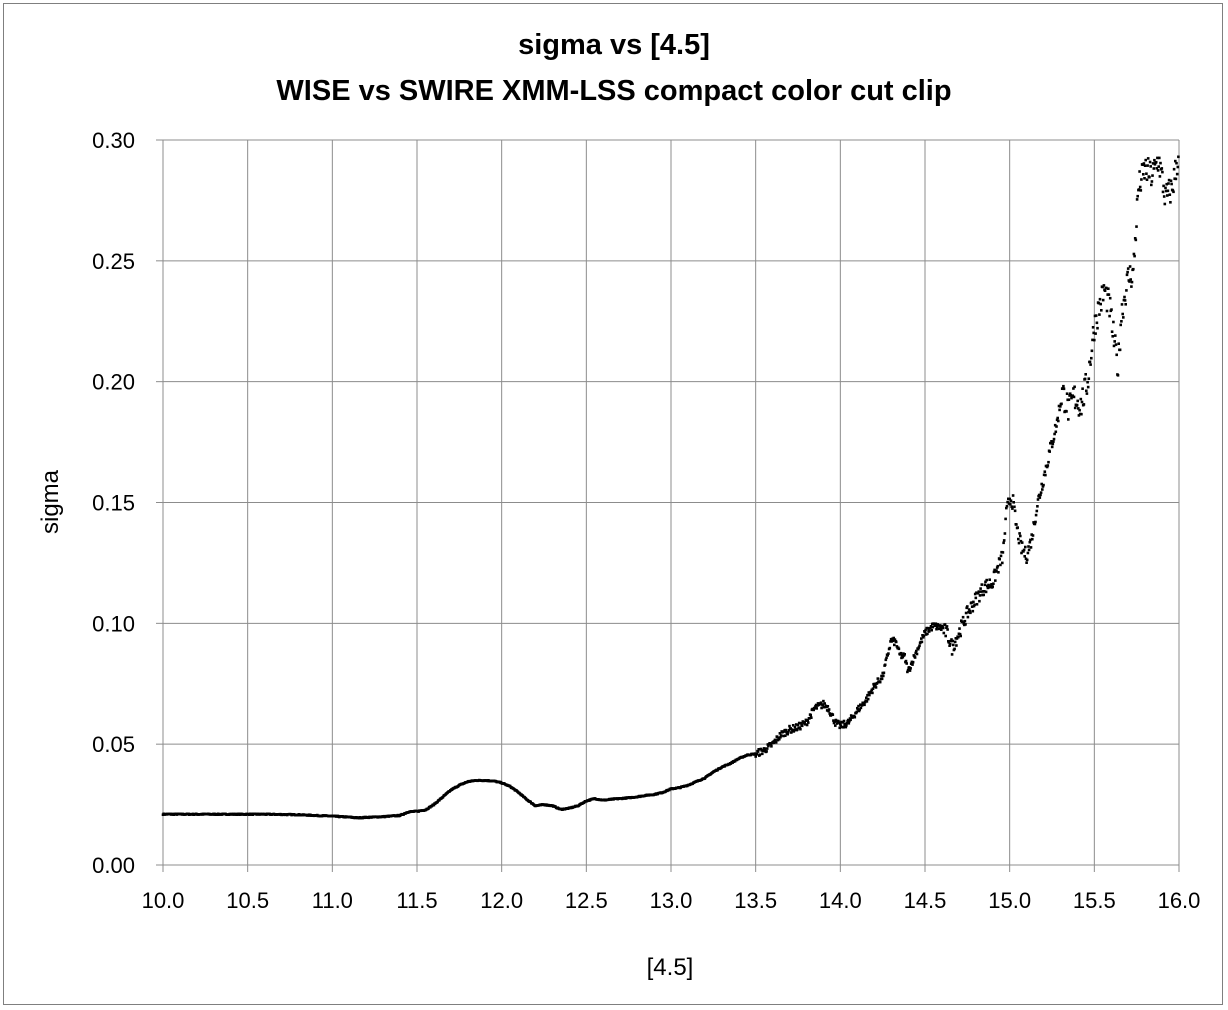 Image resolution: width=1228 pixels, height=1010 pixels. I want to click on x-tick-label: 11.0, so click(332, 900).